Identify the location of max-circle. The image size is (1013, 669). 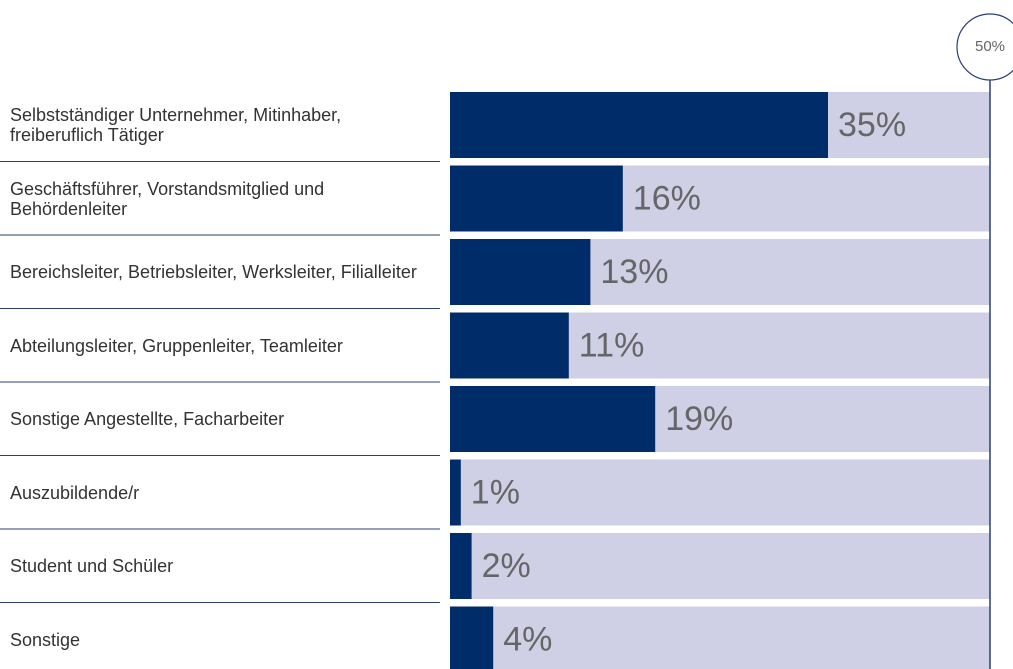
(984, 47).